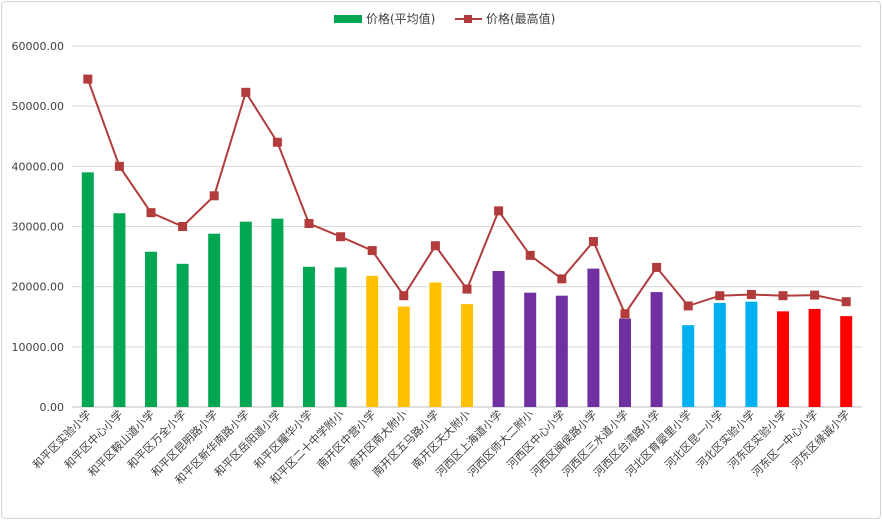 This screenshot has height=520, width=882. I want to click on y-tick-label: 0.00, so click(52, 407).